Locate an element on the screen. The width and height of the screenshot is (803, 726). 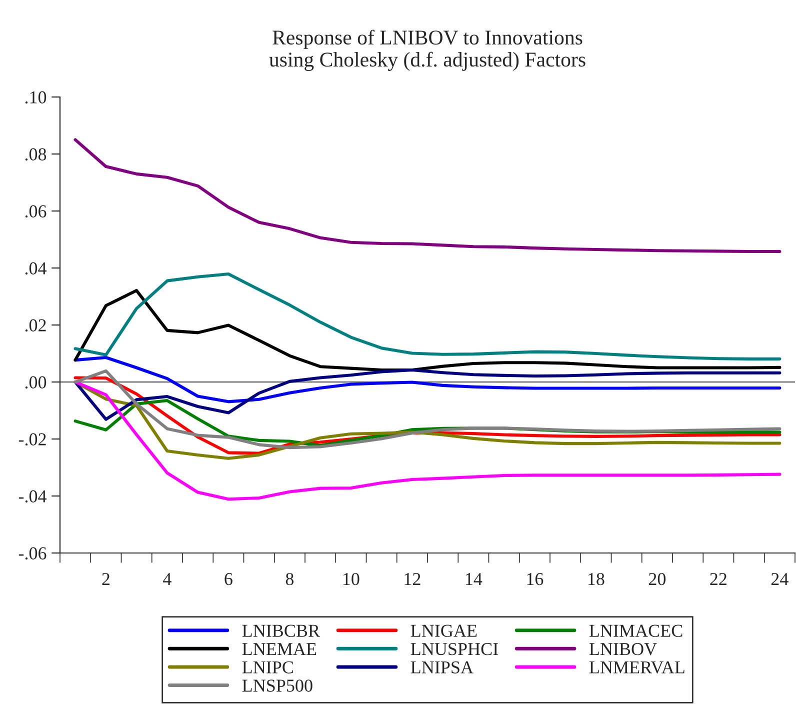
x-tick-label: 4 is located at coordinates (167, 579).